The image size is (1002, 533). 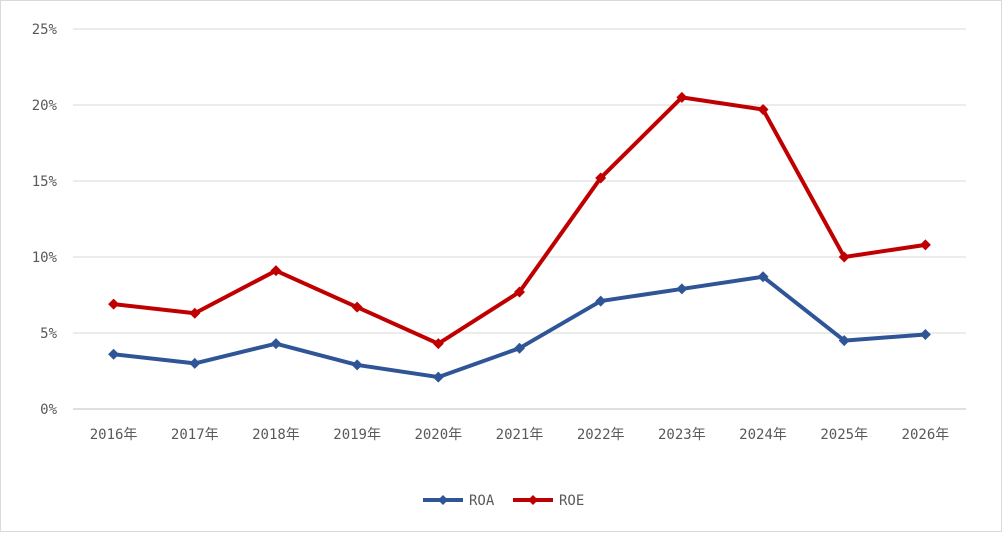 What do you see at coordinates (48, 410) in the screenshot?
I see `y-tick-label: 0%` at bounding box center [48, 410].